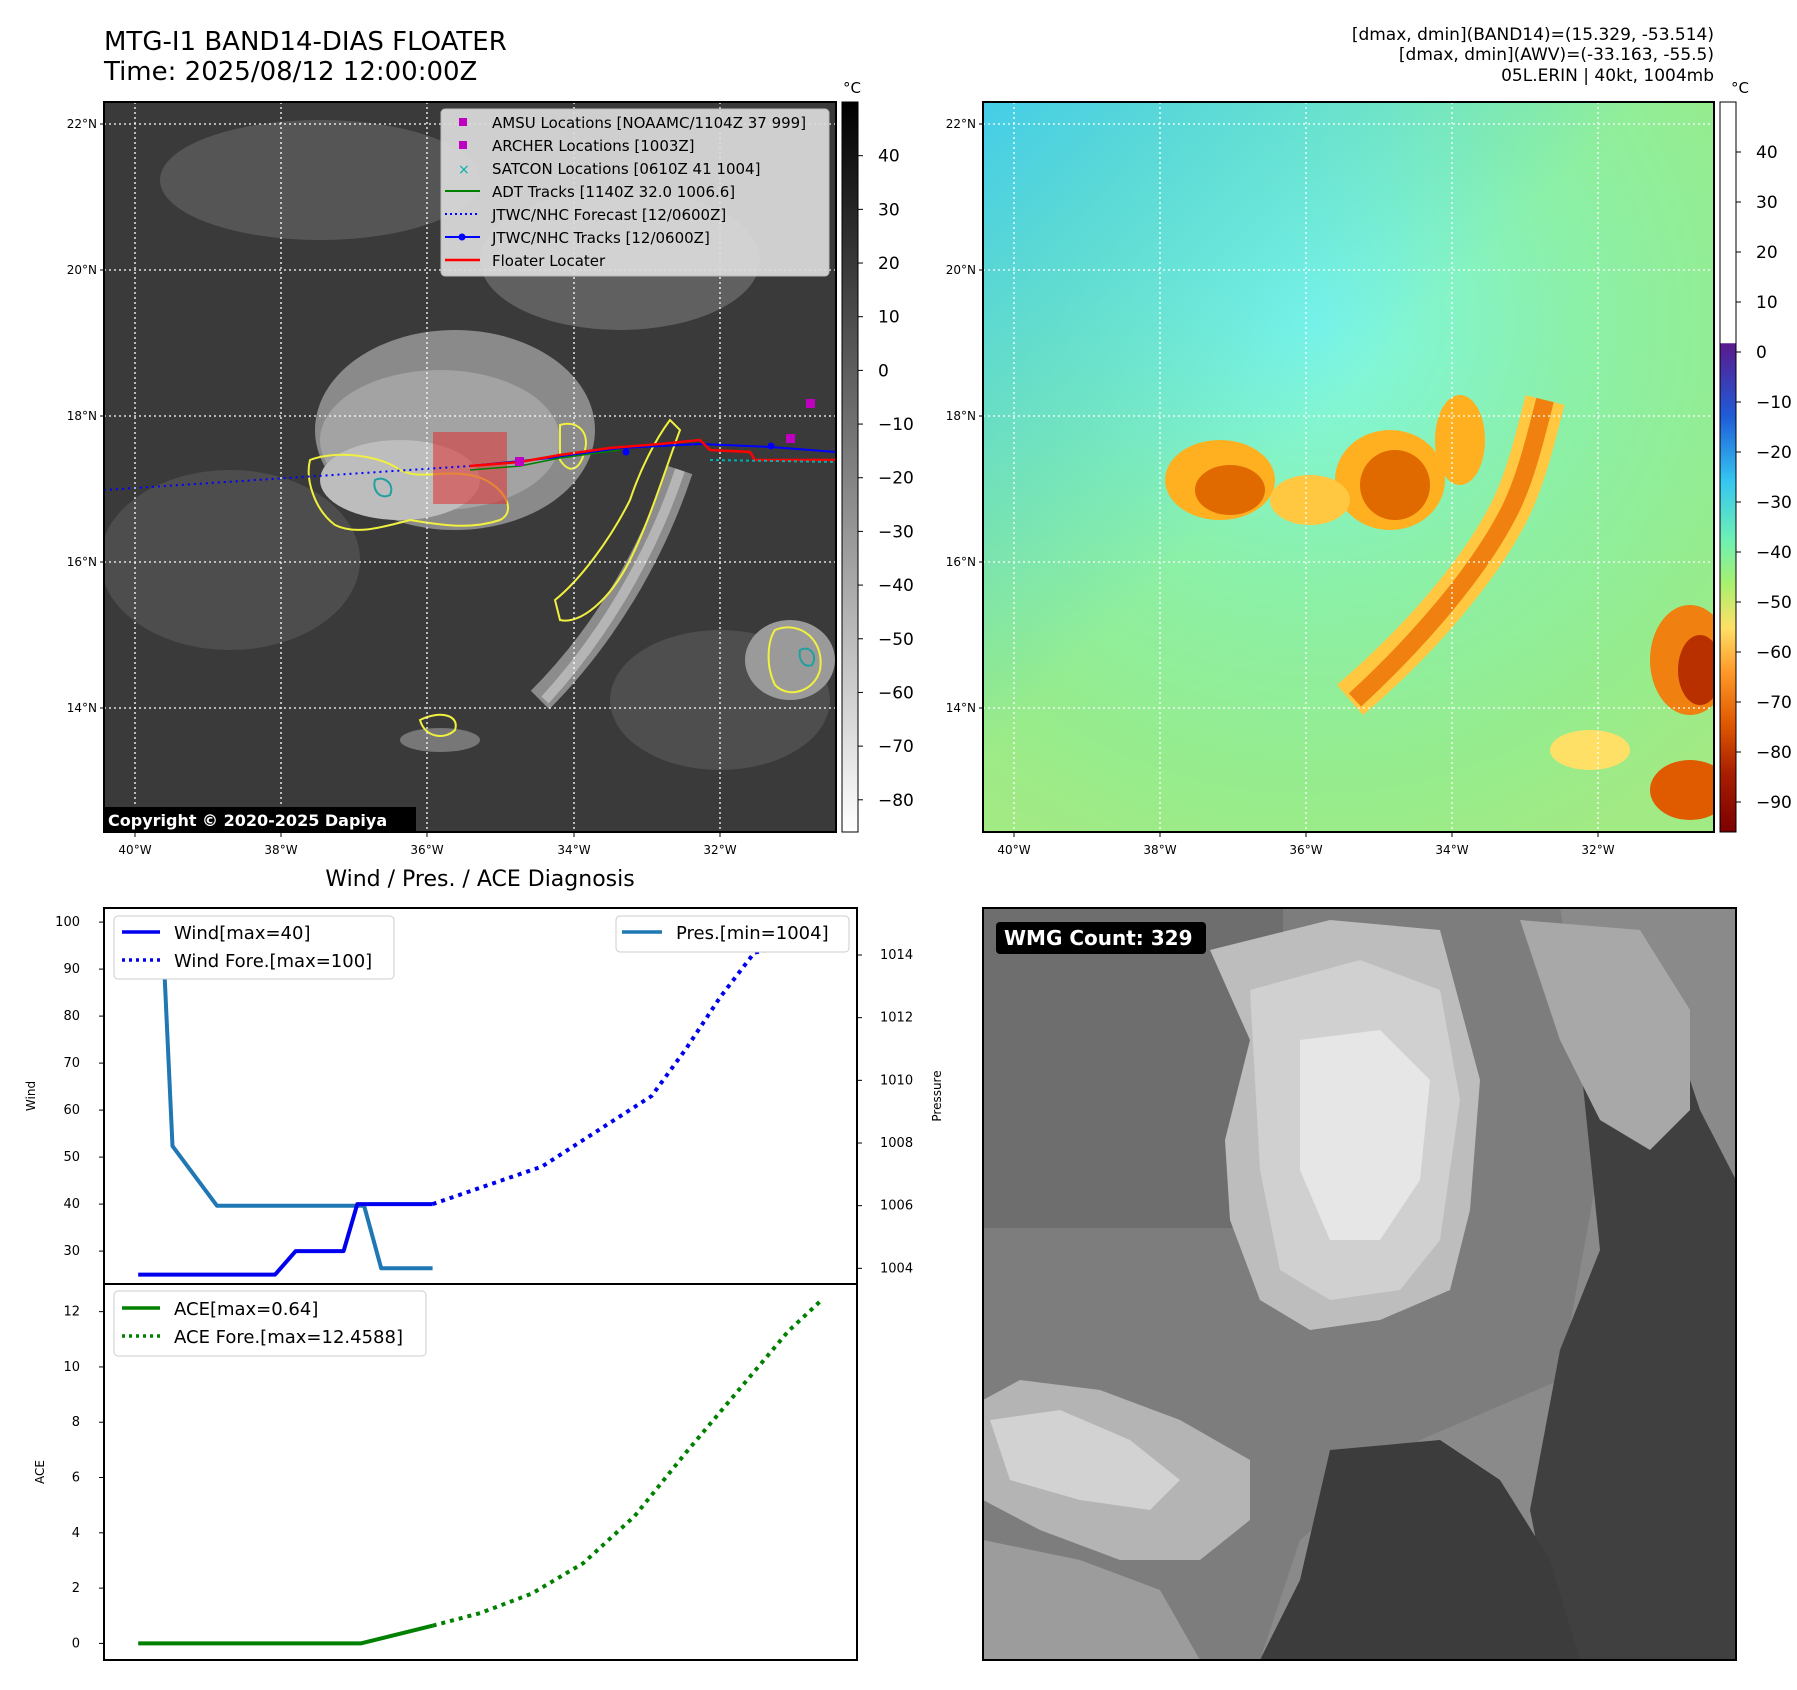 This screenshot has height=1690, width=1797. What do you see at coordinates (79, 1087) in the screenshot?
I see `wind-ticks: 30 40 50 60 70 80 90 100` at bounding box center [79, 1087].